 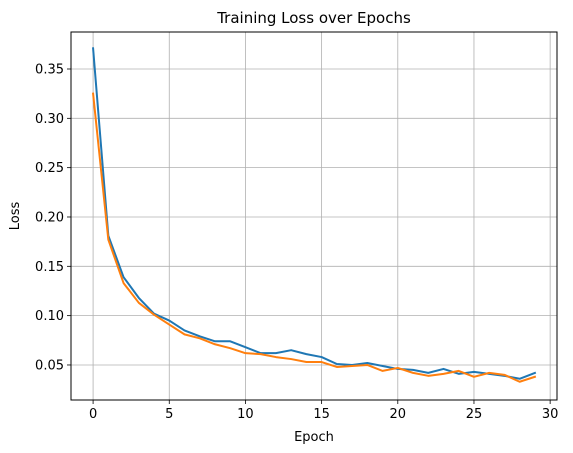 I want to click on y-axis-ticks: 0.05 0.10 0.15 0.20 0.25 0.30 0.35, so click(x=53, y=217).